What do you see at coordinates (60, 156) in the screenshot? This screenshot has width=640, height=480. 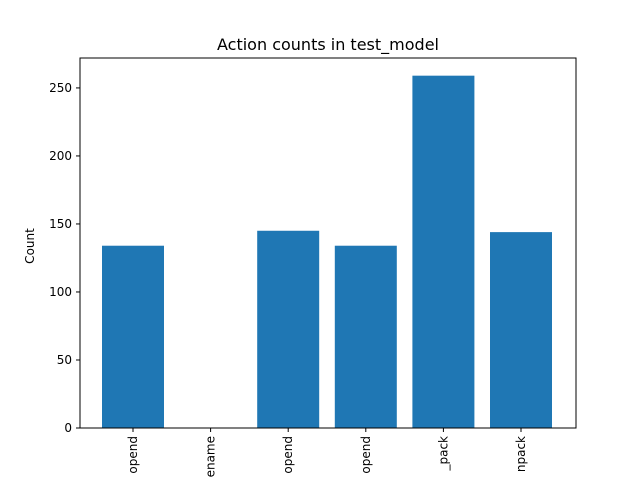 I see `y-tick-label-4: 200` at bounding box center [60, 156].